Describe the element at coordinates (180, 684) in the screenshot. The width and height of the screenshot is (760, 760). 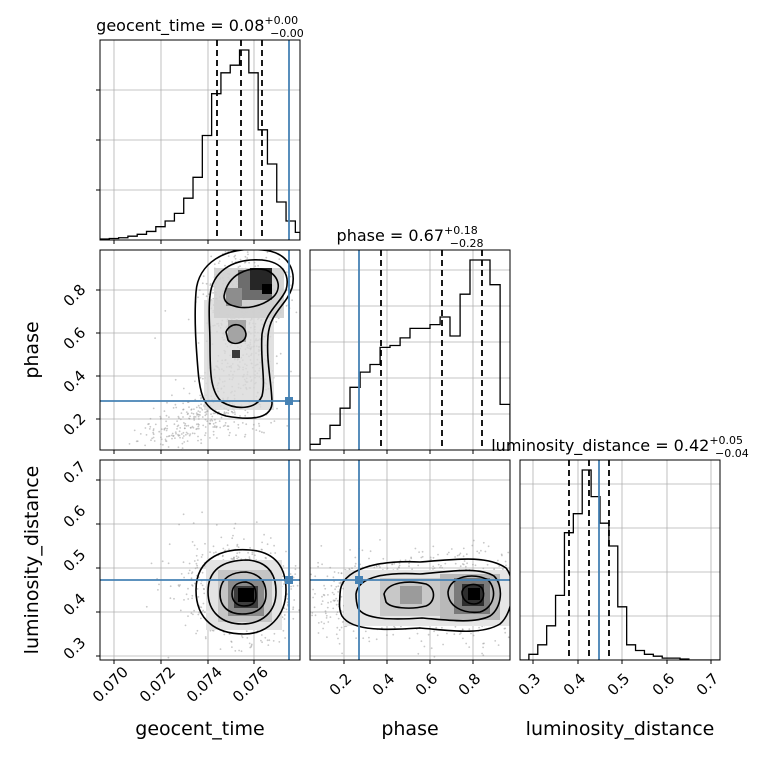
I see `xticklabels-geocent-time: 0.070 0.072 0.074 0.076` at that location.